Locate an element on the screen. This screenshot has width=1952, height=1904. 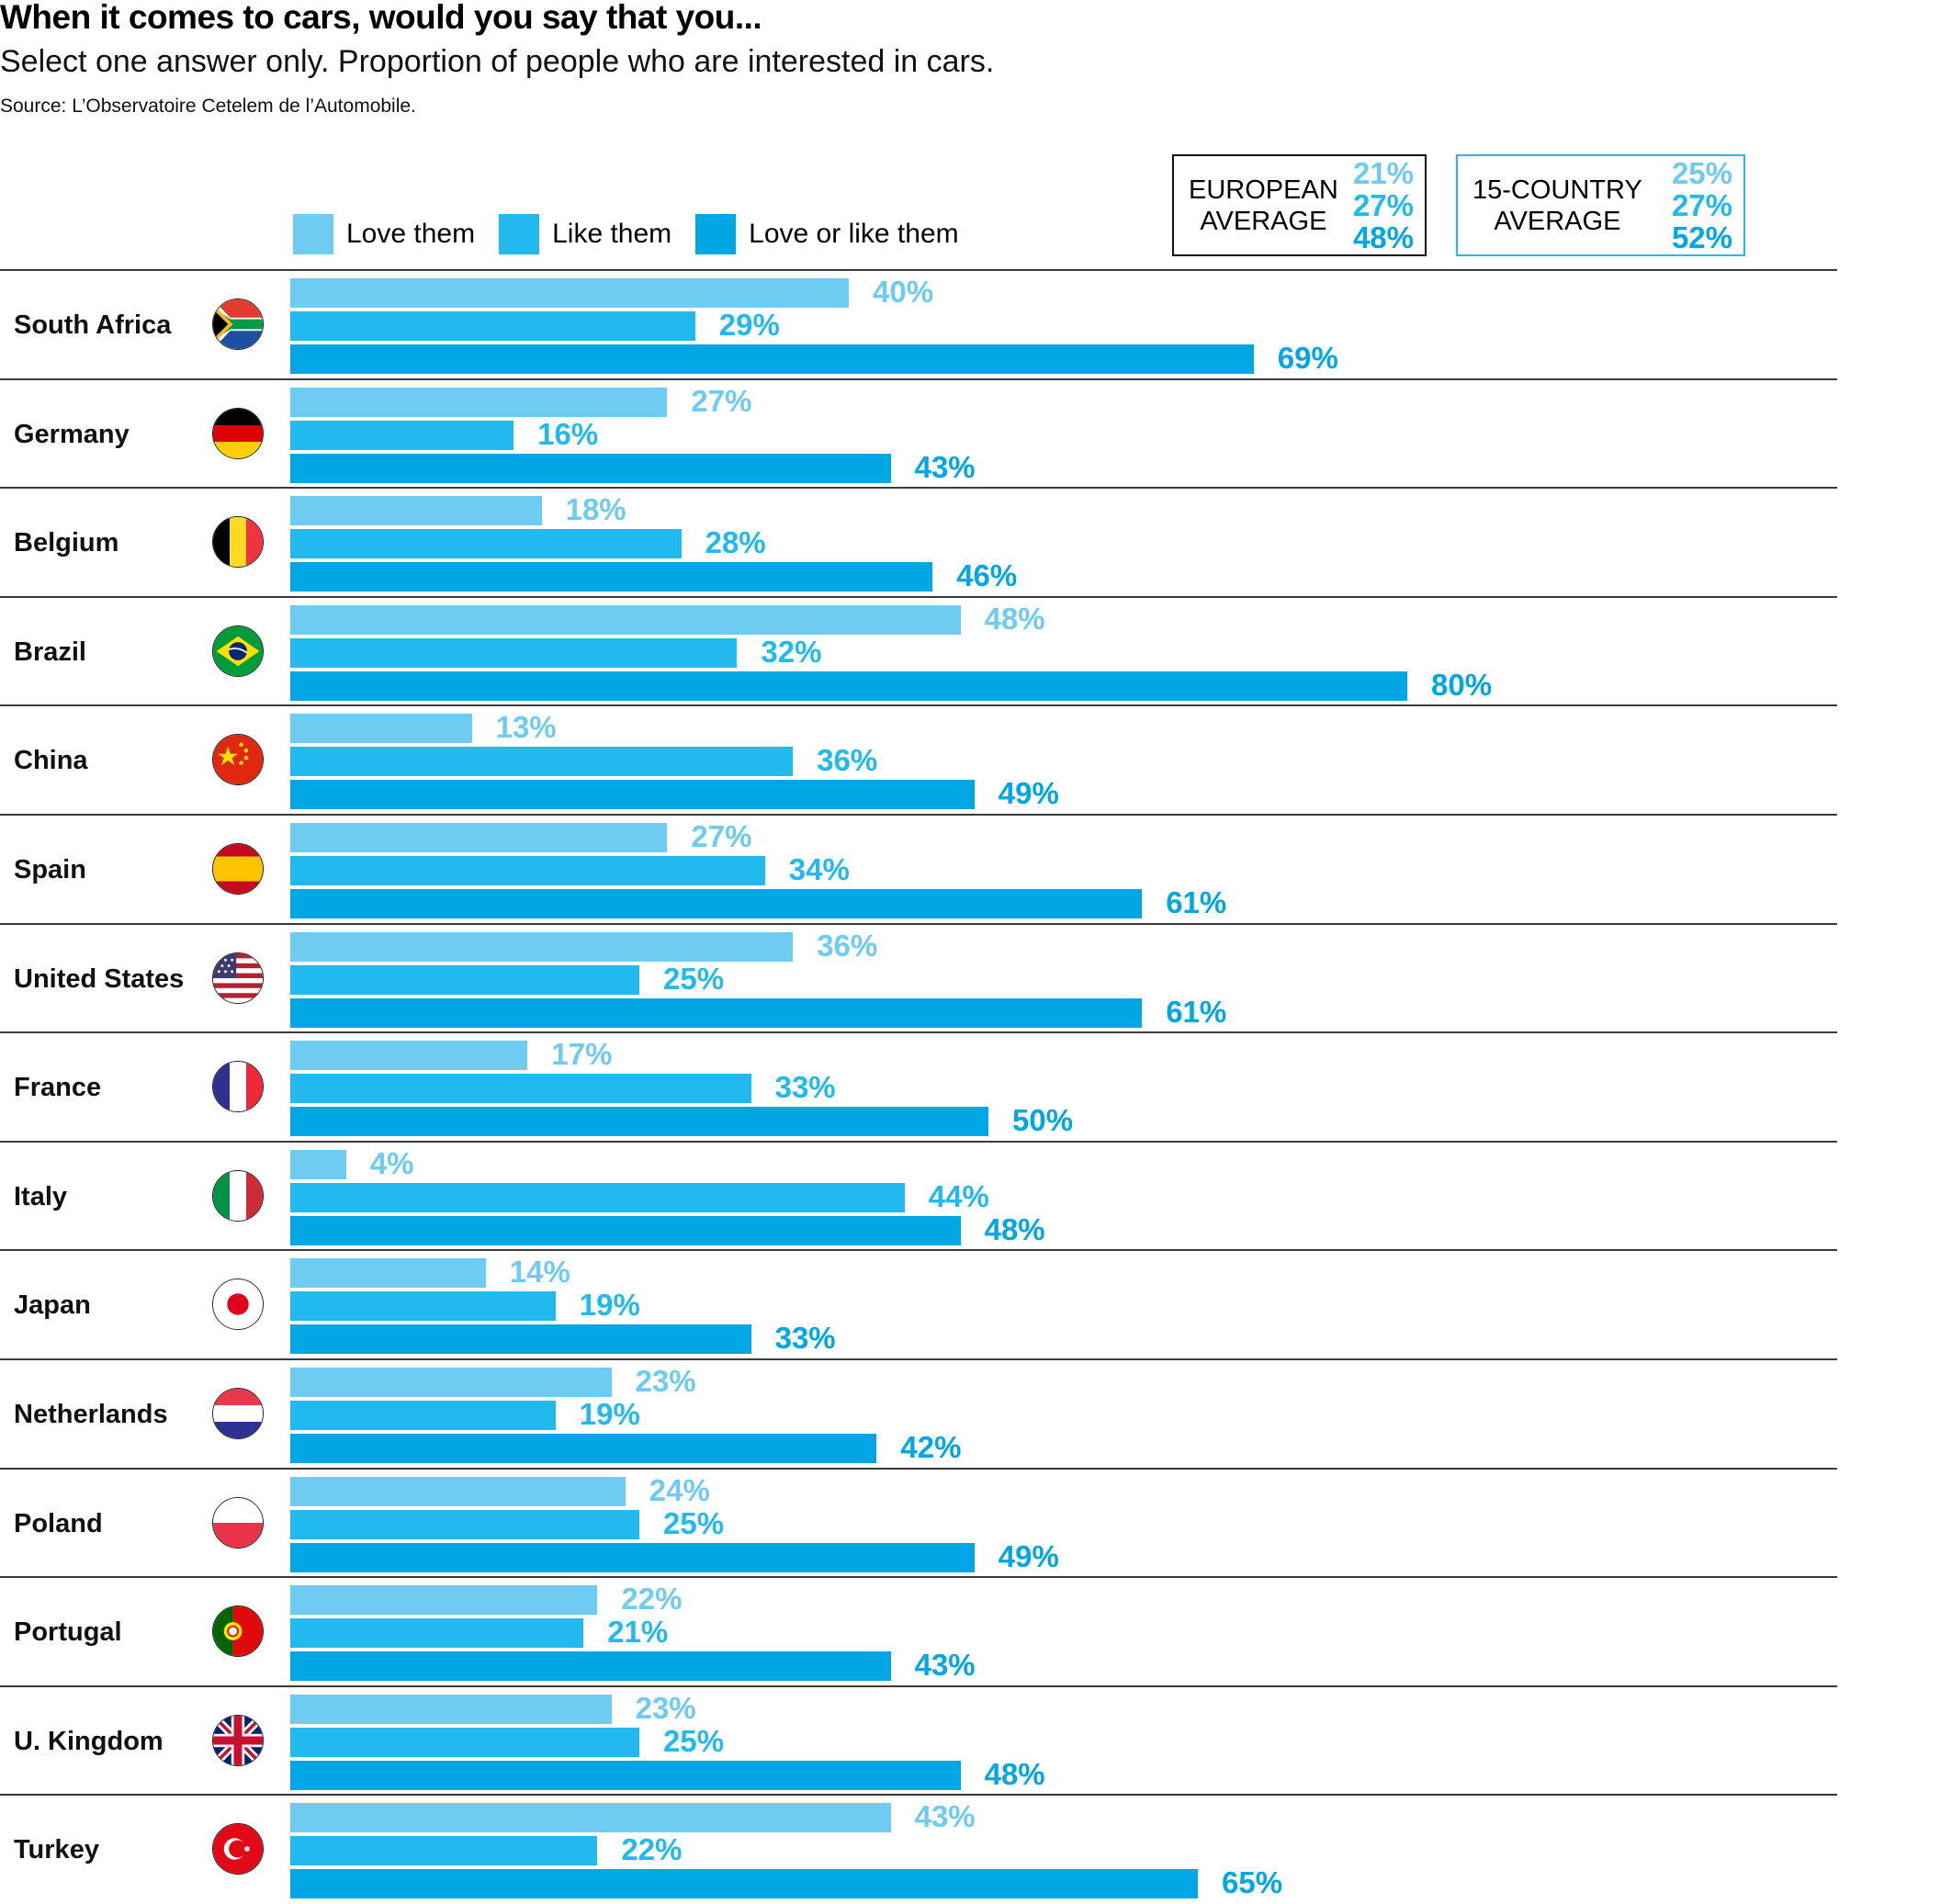
avg-like-value: 27% is located at coordinates (1701, 205).